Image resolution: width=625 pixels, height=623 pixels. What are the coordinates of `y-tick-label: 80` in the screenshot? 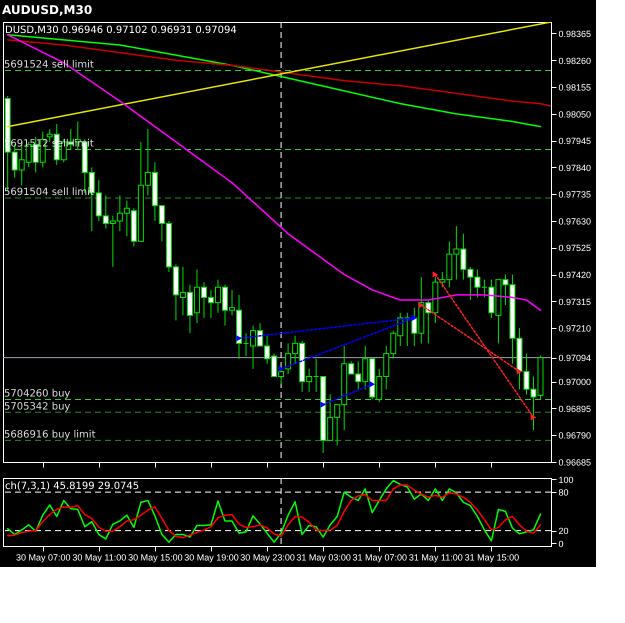 It's located at (563, 493).